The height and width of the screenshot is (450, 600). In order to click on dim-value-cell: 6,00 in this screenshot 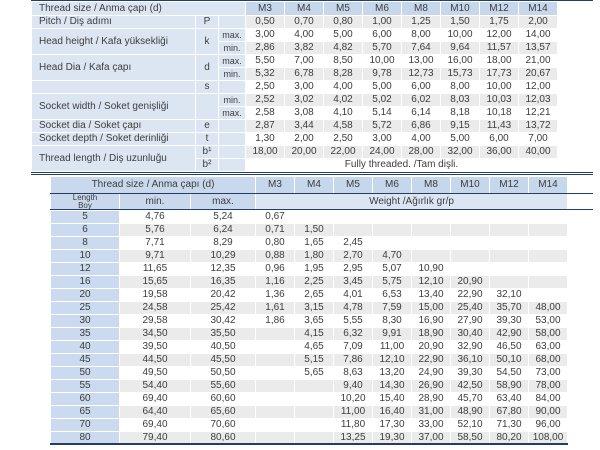, I will do `click(421, 87)`.